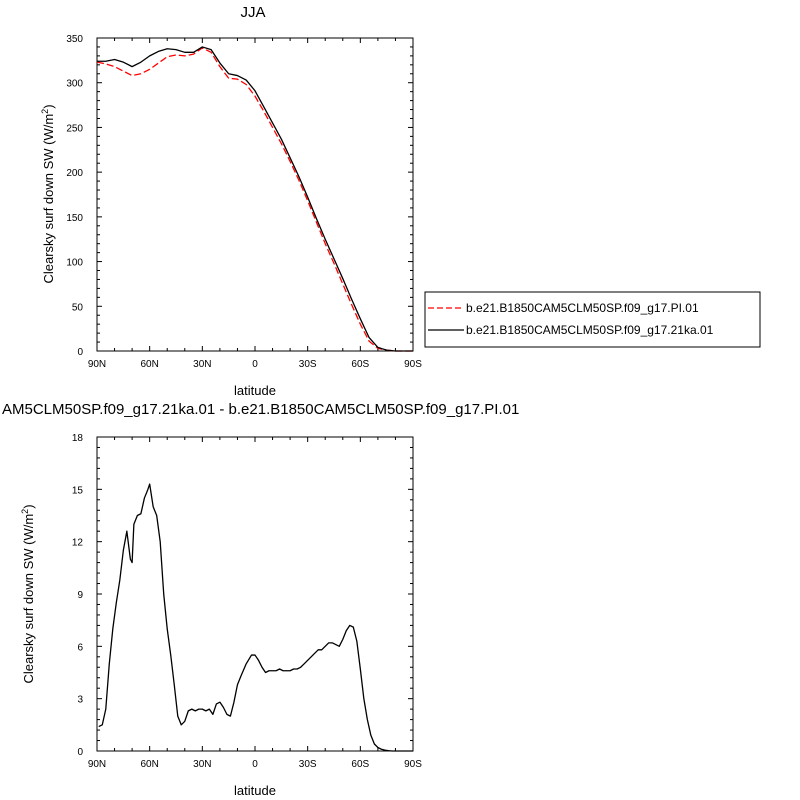  What do you see at coordinates (48, 193) in the screenshot?
I see `top-chart-y-axis-label: Clearsky surf down SW (W/m2)` at bounding box center [48, 193].